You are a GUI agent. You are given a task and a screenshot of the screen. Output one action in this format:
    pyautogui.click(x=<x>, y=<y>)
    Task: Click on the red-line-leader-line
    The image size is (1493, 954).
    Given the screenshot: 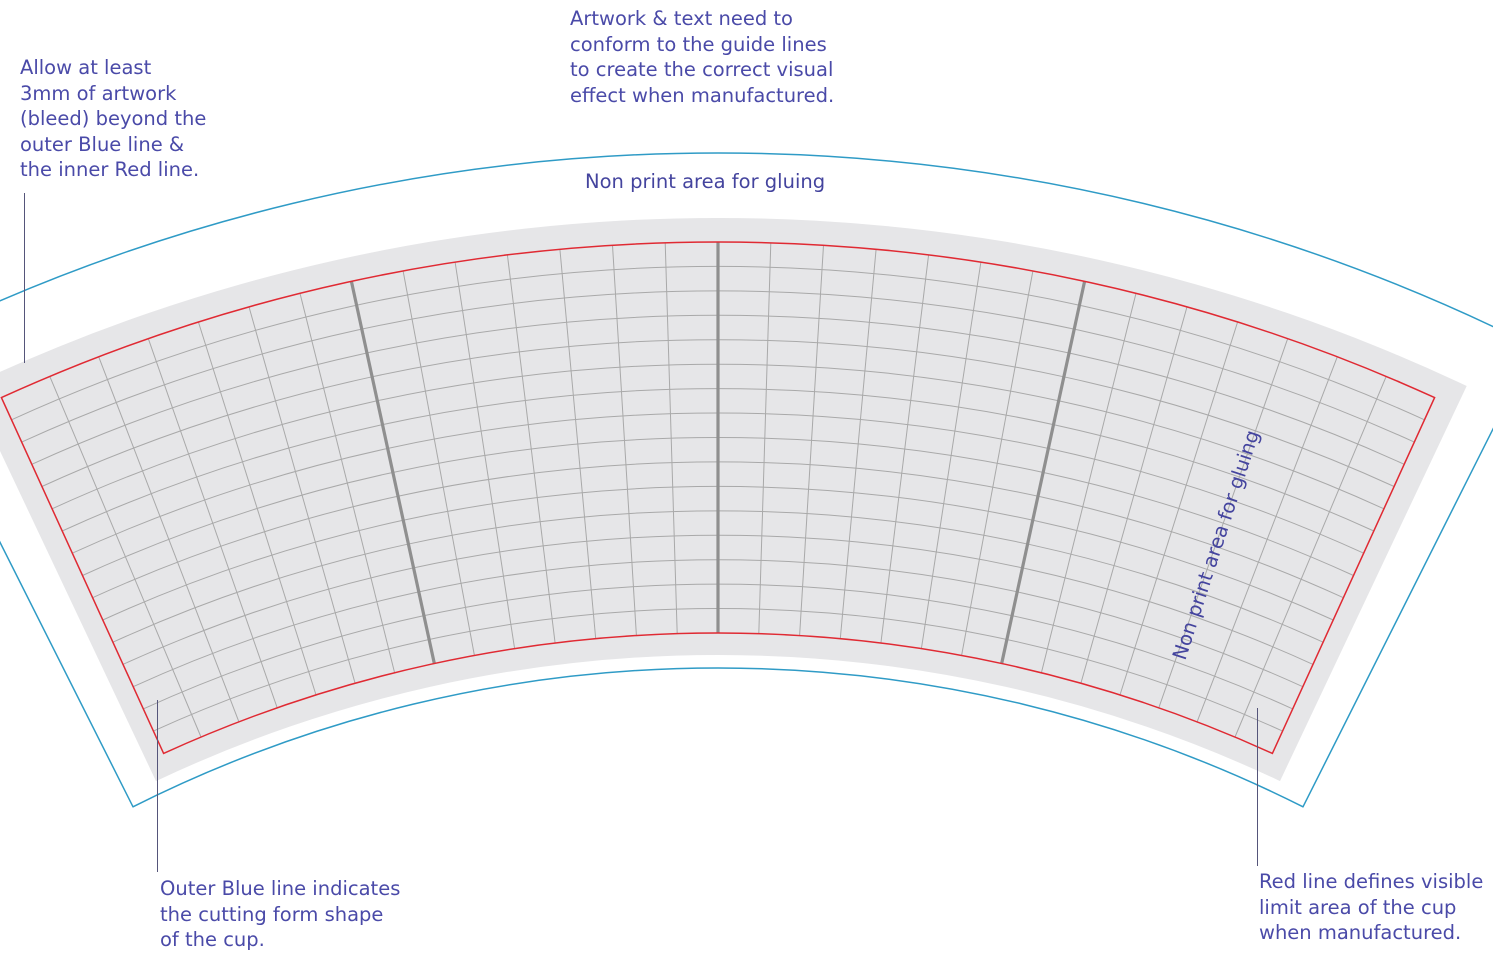 What is the action you would take?
    pyautogui.click(x=1258, y=787)
    